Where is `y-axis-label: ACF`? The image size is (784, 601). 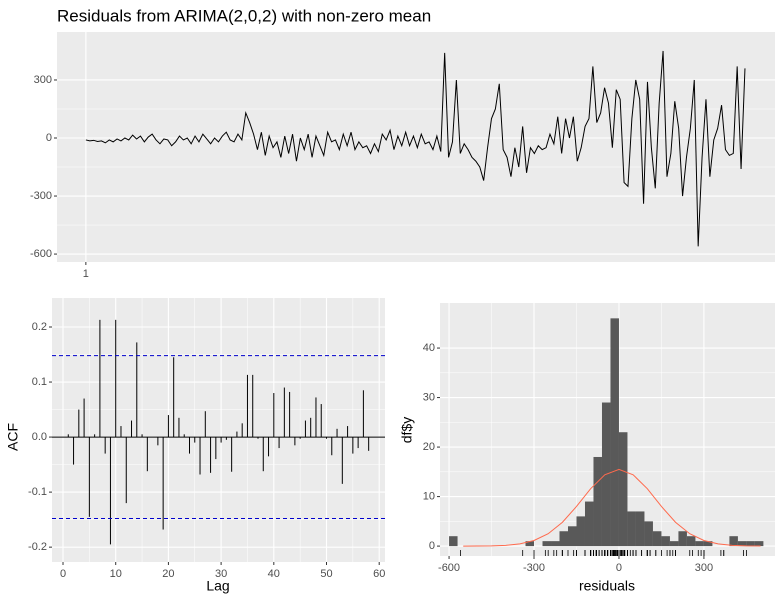
y-axis-label: ACF is located at coordinates (13, 437).